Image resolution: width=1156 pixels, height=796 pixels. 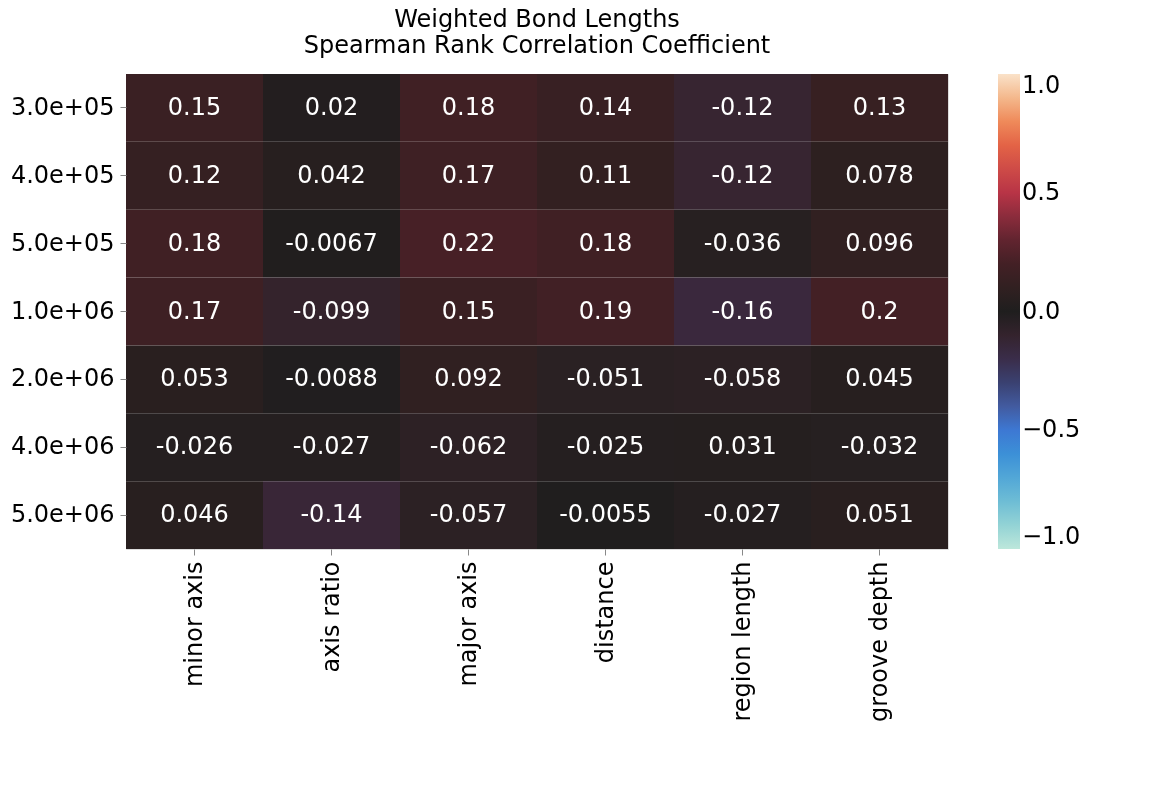 I want to click on y-tick-label: 5.0e+05, so click(x=62, y=242).